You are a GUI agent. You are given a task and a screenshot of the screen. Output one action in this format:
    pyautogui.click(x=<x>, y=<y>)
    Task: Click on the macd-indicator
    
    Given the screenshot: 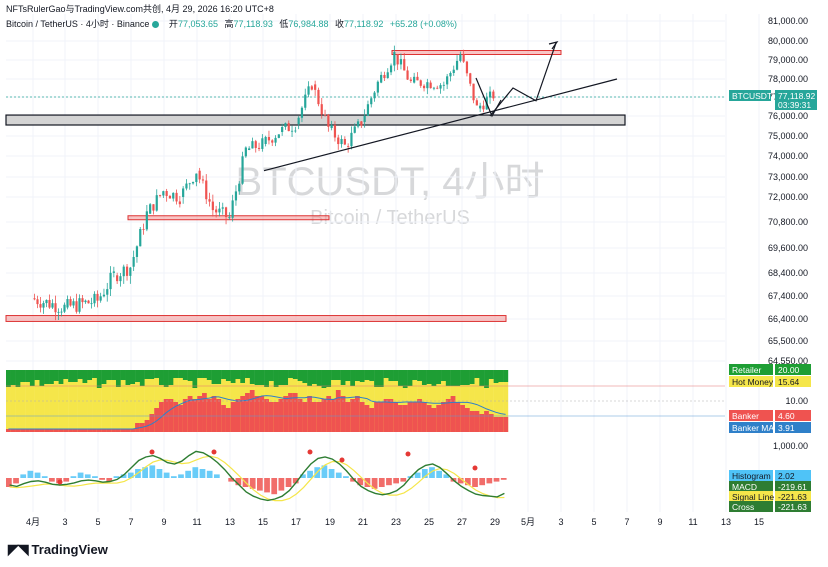 What is the action you would take?
    pyautogui.click(x=256, y=475)
    